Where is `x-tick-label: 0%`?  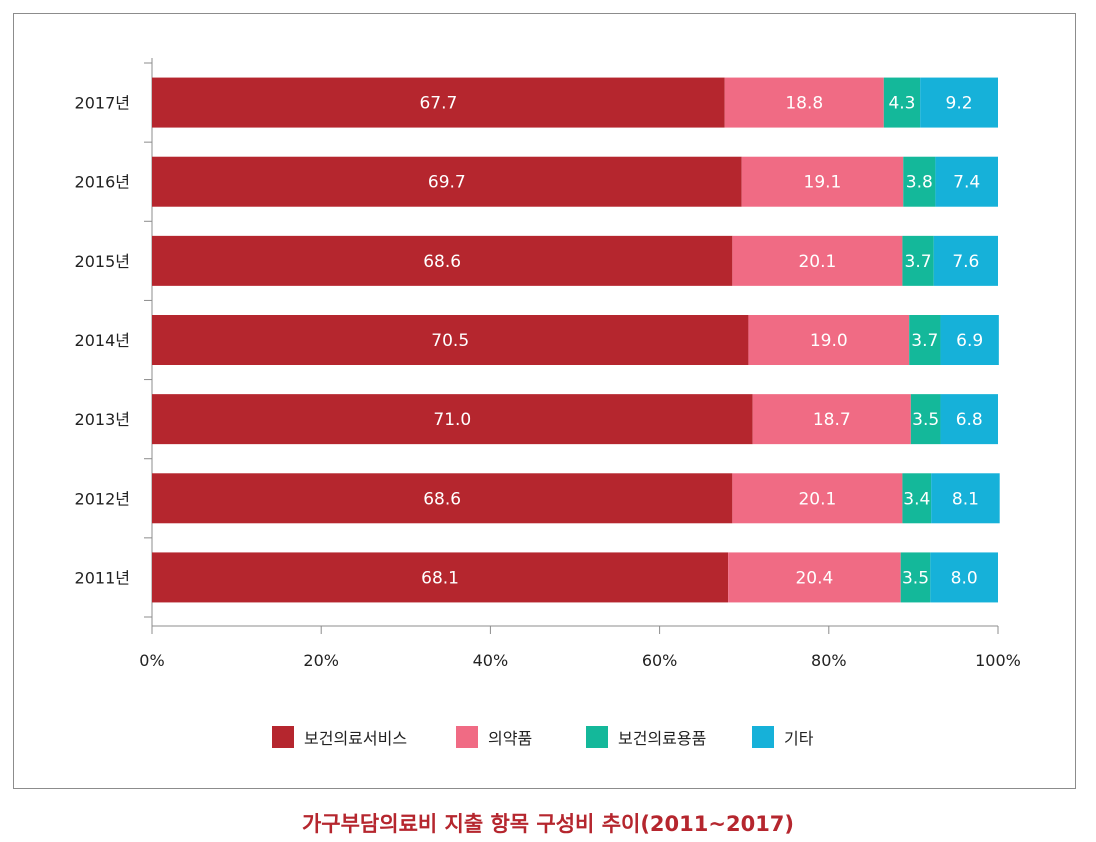
x-tick-label: 0% is located at coordinates (151, 660).